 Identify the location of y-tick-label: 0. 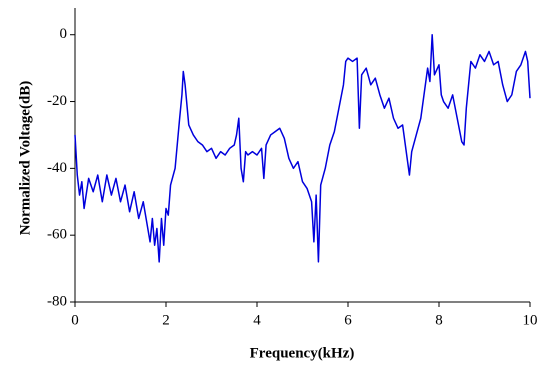
(64, 34).